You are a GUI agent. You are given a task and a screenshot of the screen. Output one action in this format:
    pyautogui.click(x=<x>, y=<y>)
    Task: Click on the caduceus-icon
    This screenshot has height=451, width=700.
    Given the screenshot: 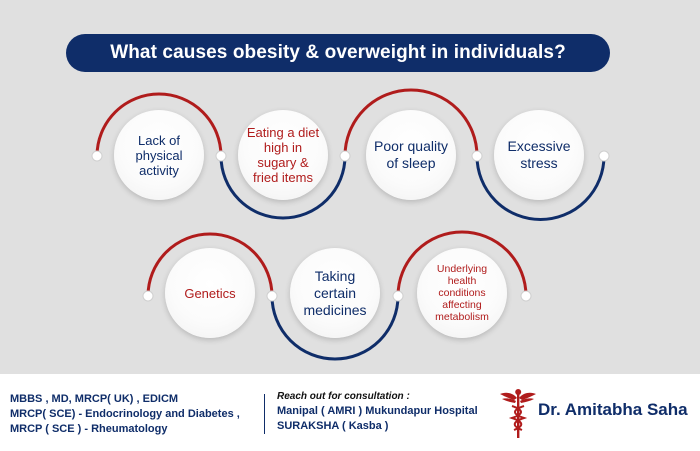 What is the action you would take?
    pyautogui.click(x=518, y=413)
    